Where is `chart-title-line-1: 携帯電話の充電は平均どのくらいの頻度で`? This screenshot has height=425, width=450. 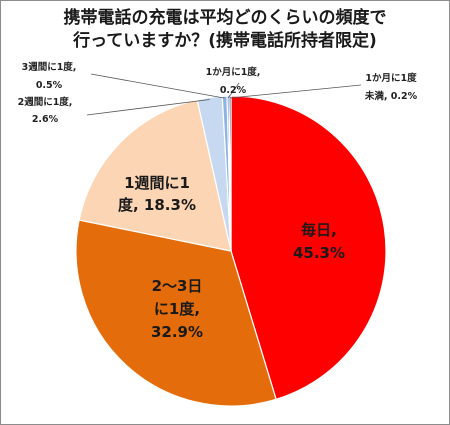
chart-title-line-1: 携帯電話の充電は平均どのくらいの頻度で is located at coordinates (225, 18).